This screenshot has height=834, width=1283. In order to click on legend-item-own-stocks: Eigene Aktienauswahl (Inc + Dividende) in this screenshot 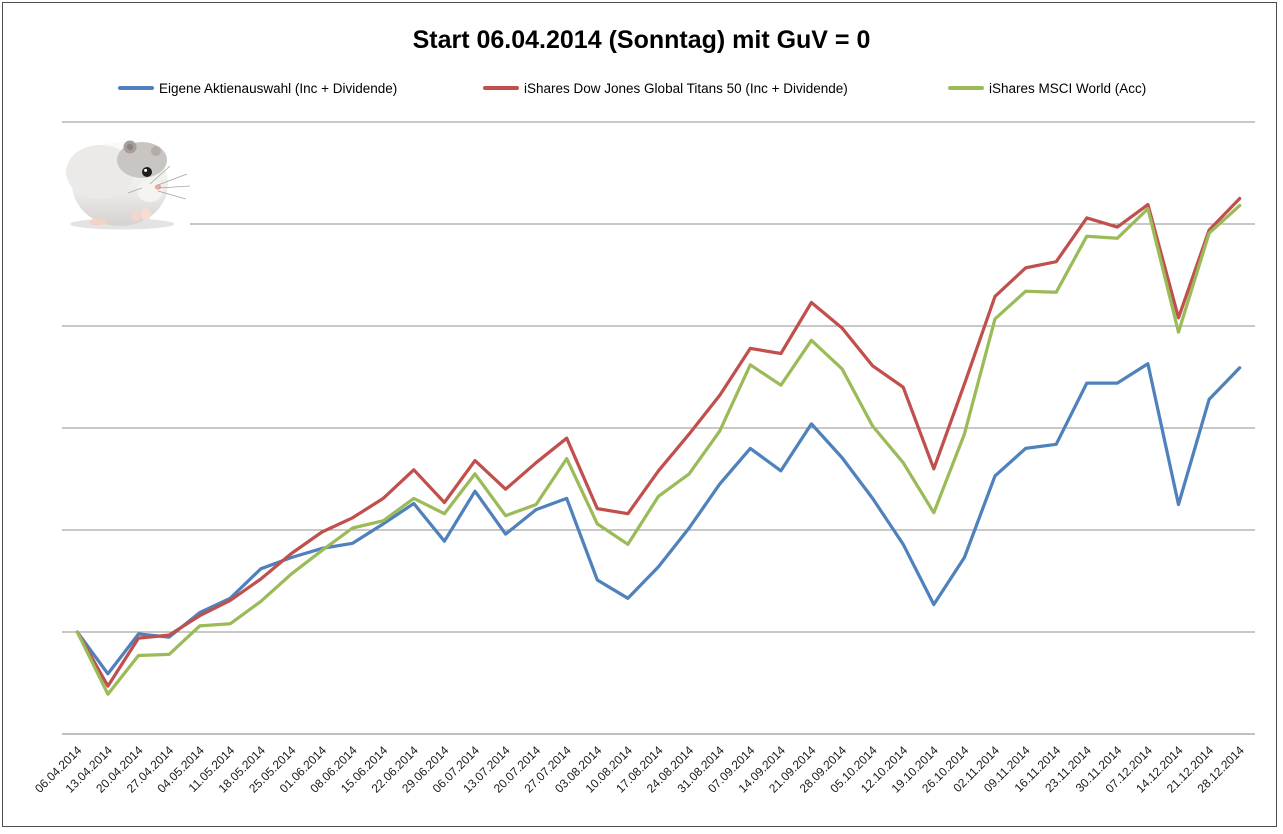, I will do `click(257, 88)`.